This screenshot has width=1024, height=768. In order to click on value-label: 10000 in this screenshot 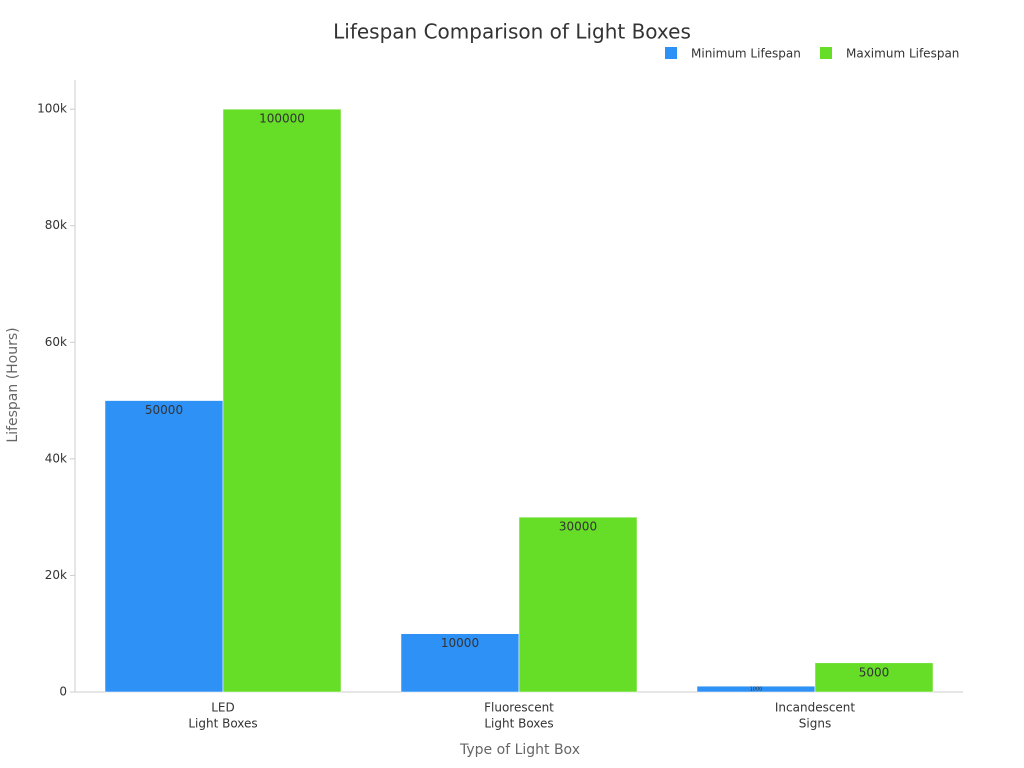, I will do `click(460, 643)`.